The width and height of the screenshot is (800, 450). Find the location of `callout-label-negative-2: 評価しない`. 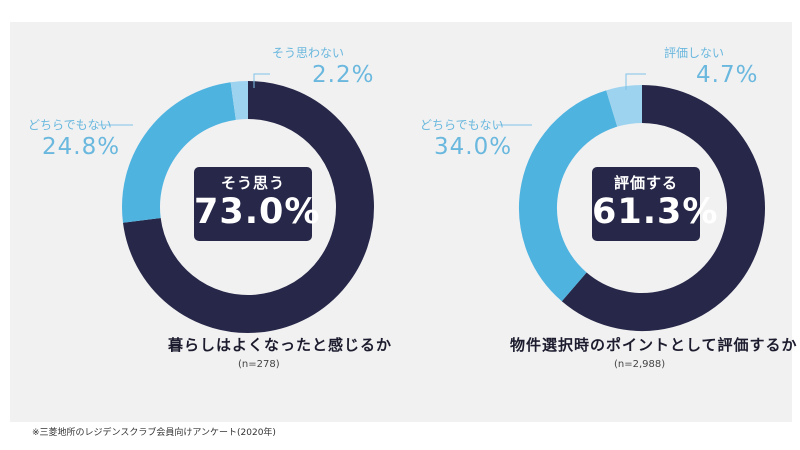

callout-label-negative-2: 評価しない is located at coordinates (694, 53).